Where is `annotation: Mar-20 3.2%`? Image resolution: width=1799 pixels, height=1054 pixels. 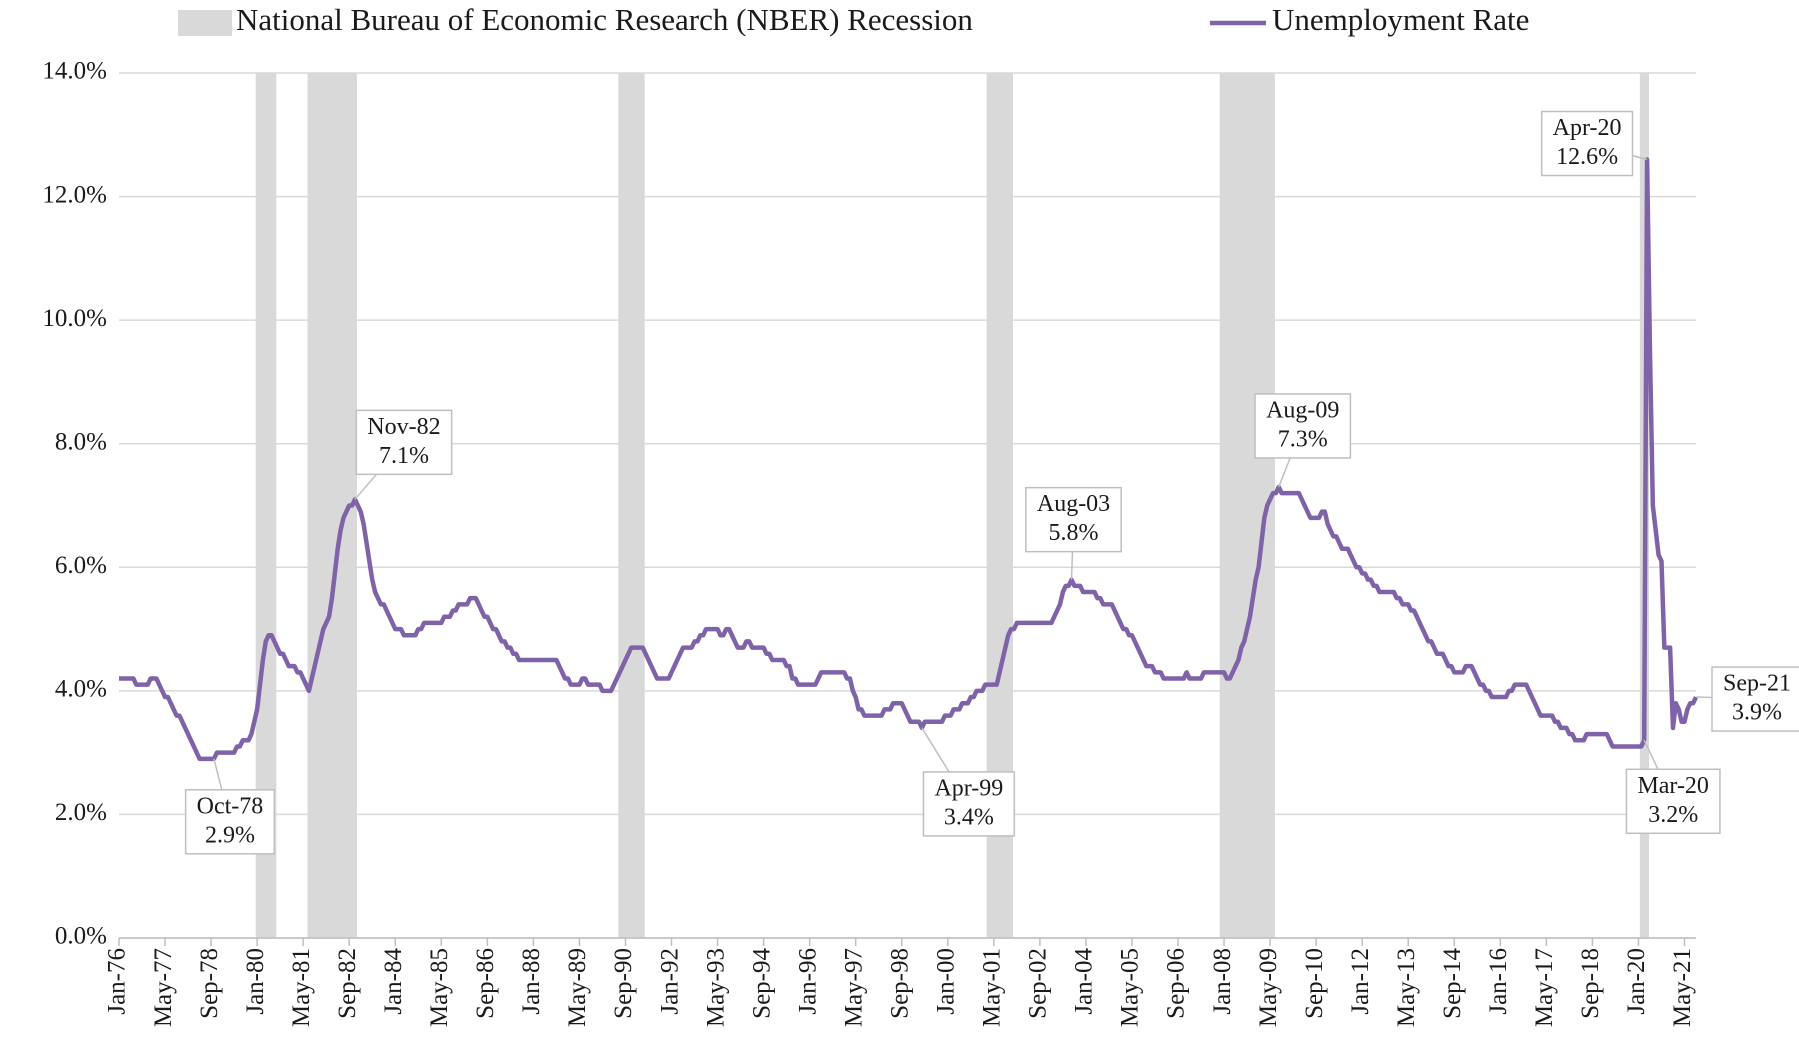 annotation: Mar-20 3.2% is located at coordinates (1673, 787).